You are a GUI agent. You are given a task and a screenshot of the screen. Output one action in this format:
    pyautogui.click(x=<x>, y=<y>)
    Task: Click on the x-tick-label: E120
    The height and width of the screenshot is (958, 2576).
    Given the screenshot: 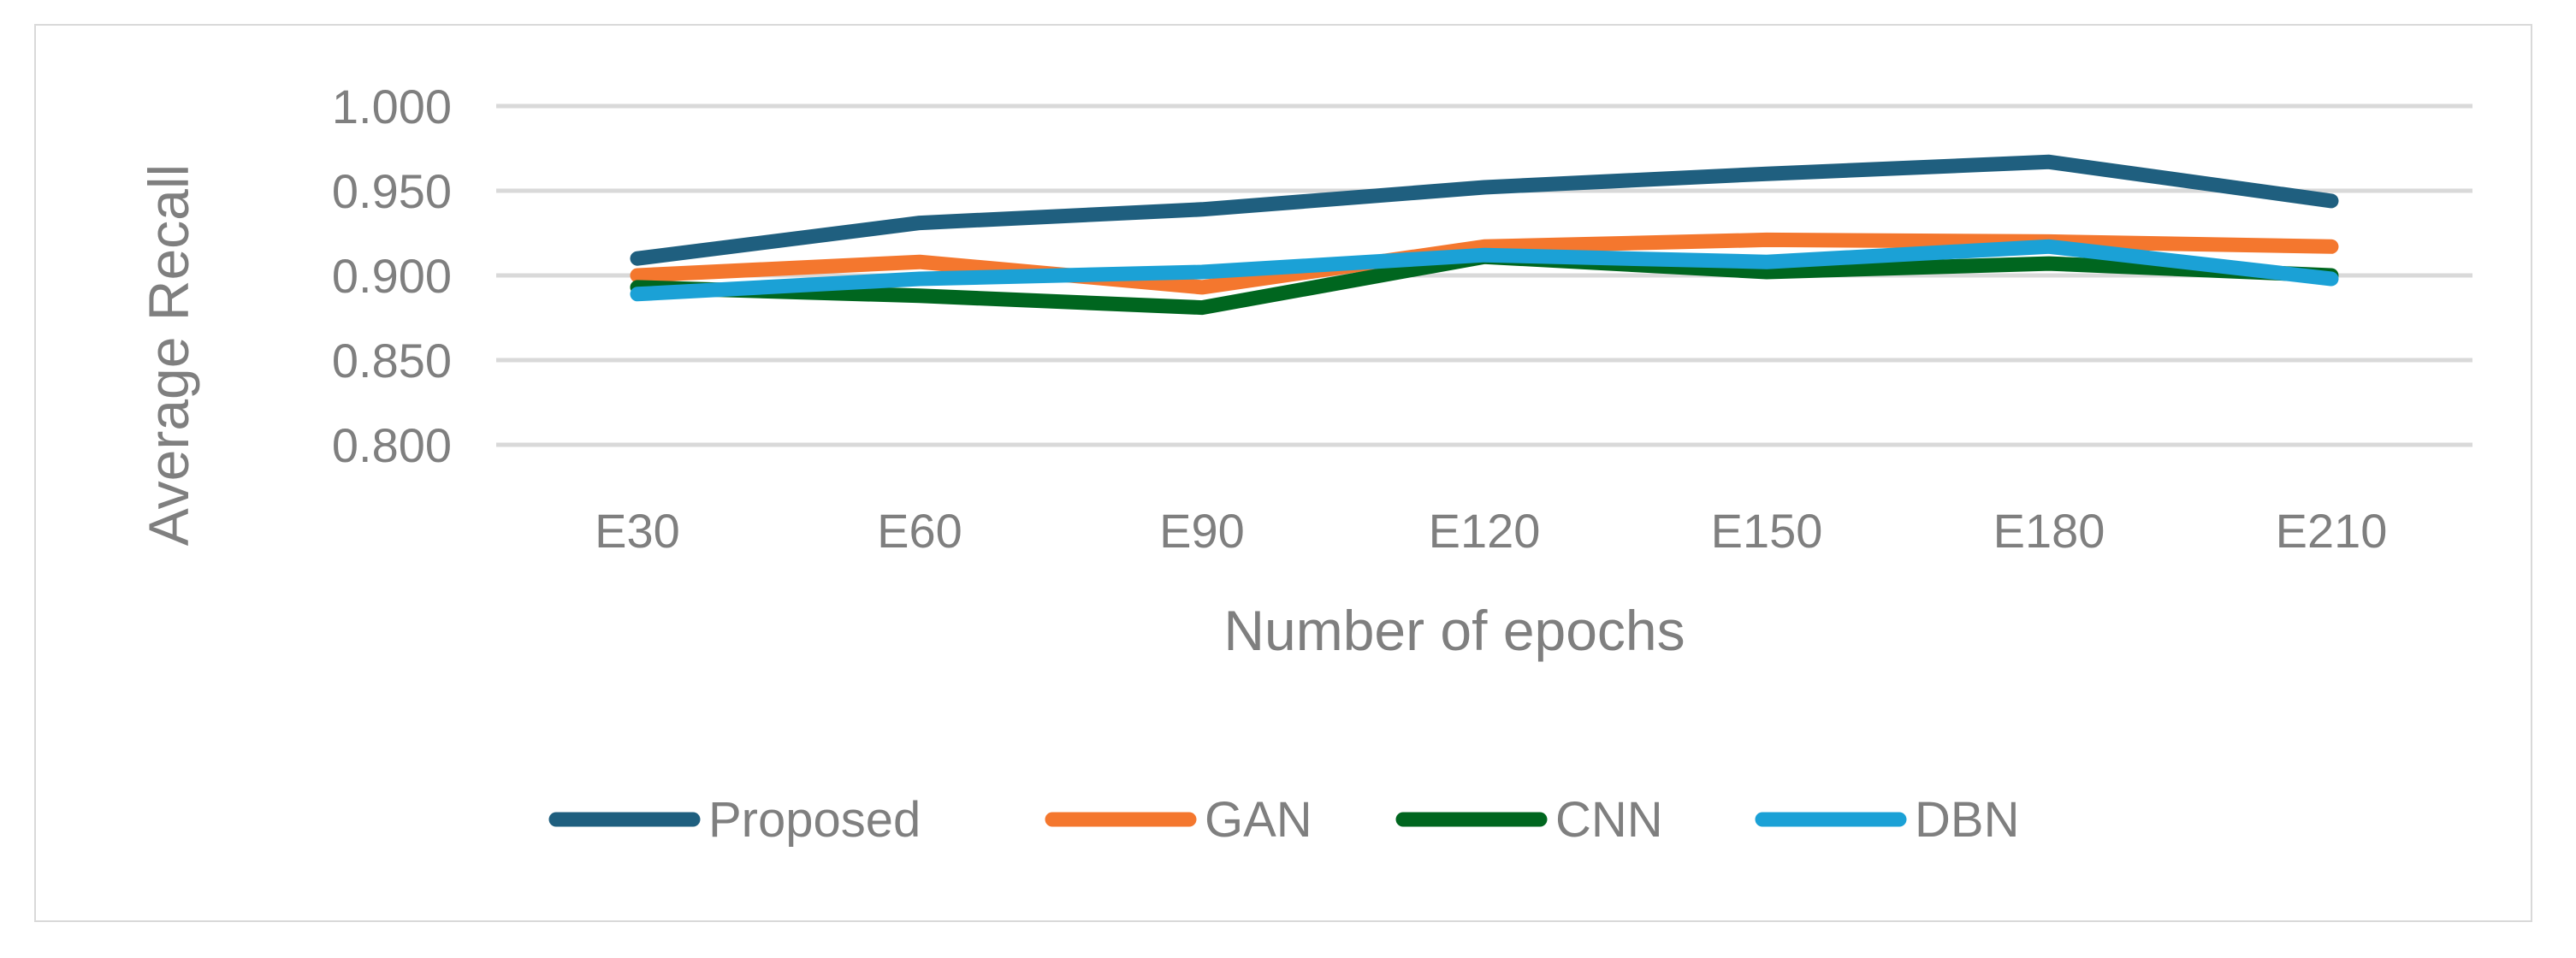 What is the action you would take?
    pyautogui.click(x=1485, y=531)
    